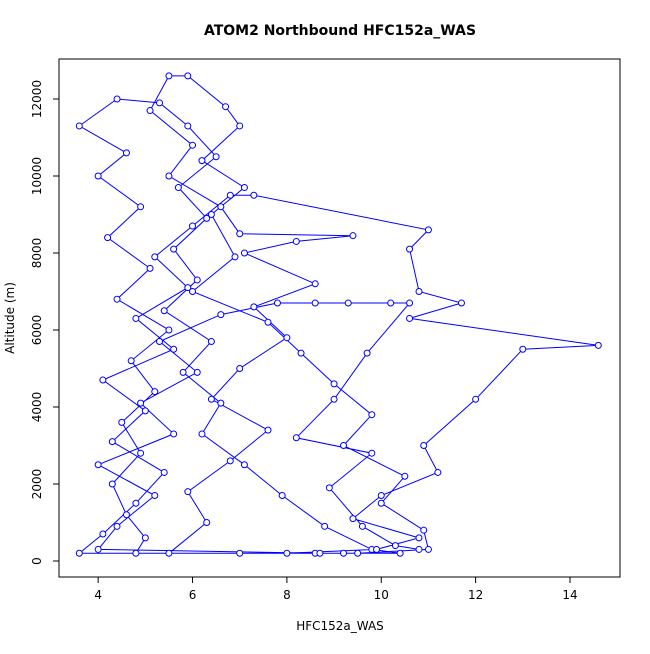 The image size is (650, 654). What do you see at coordinates (37, 561) in the screenshot?
I see `y-tick-label: 0` at bounding box center [37, 561].